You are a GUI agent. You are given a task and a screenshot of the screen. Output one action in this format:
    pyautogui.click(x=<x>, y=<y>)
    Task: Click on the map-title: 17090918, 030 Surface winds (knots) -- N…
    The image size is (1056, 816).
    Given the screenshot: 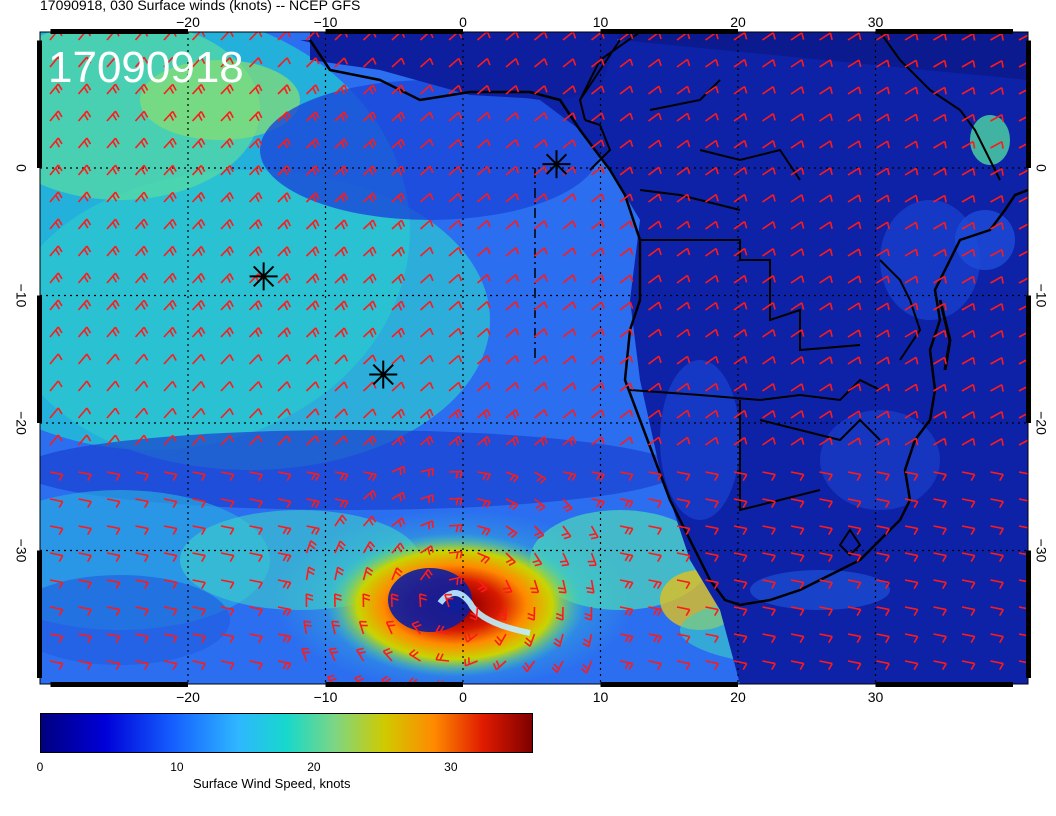 What is the action you would take?
    pyautogui.click(x=200, y=6)
    